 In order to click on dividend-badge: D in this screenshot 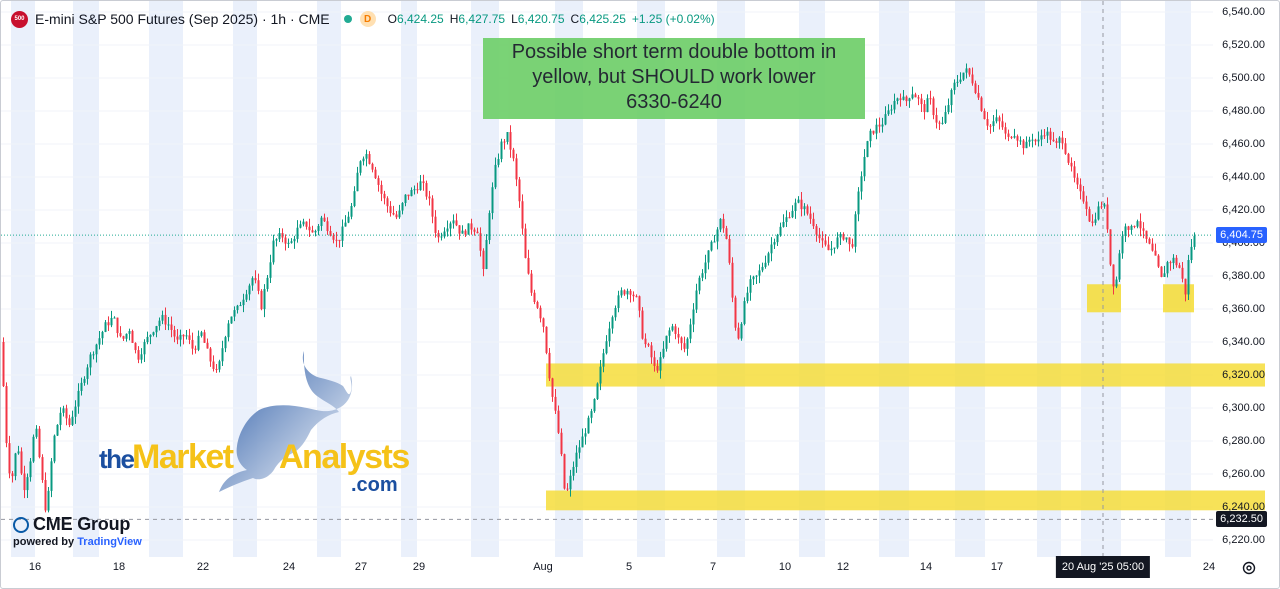, I will do `click(367, 19)`.